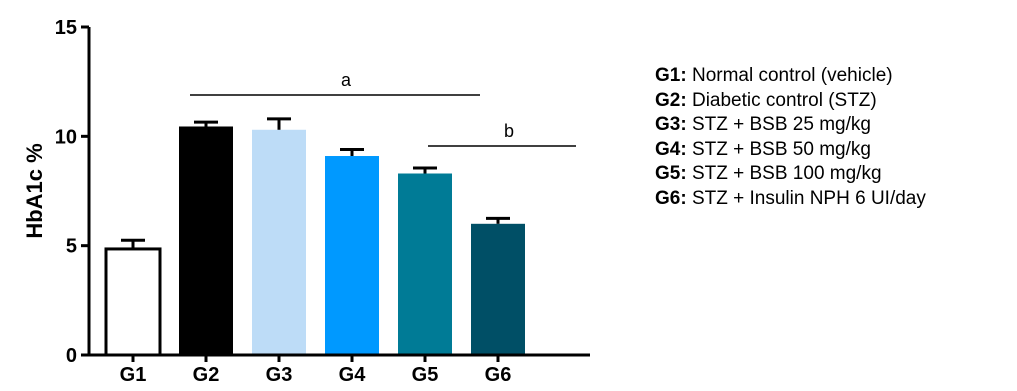  Describe the element at coordinates (671, 100) in the screenshot. I see `legend-key: G2:` at that location.